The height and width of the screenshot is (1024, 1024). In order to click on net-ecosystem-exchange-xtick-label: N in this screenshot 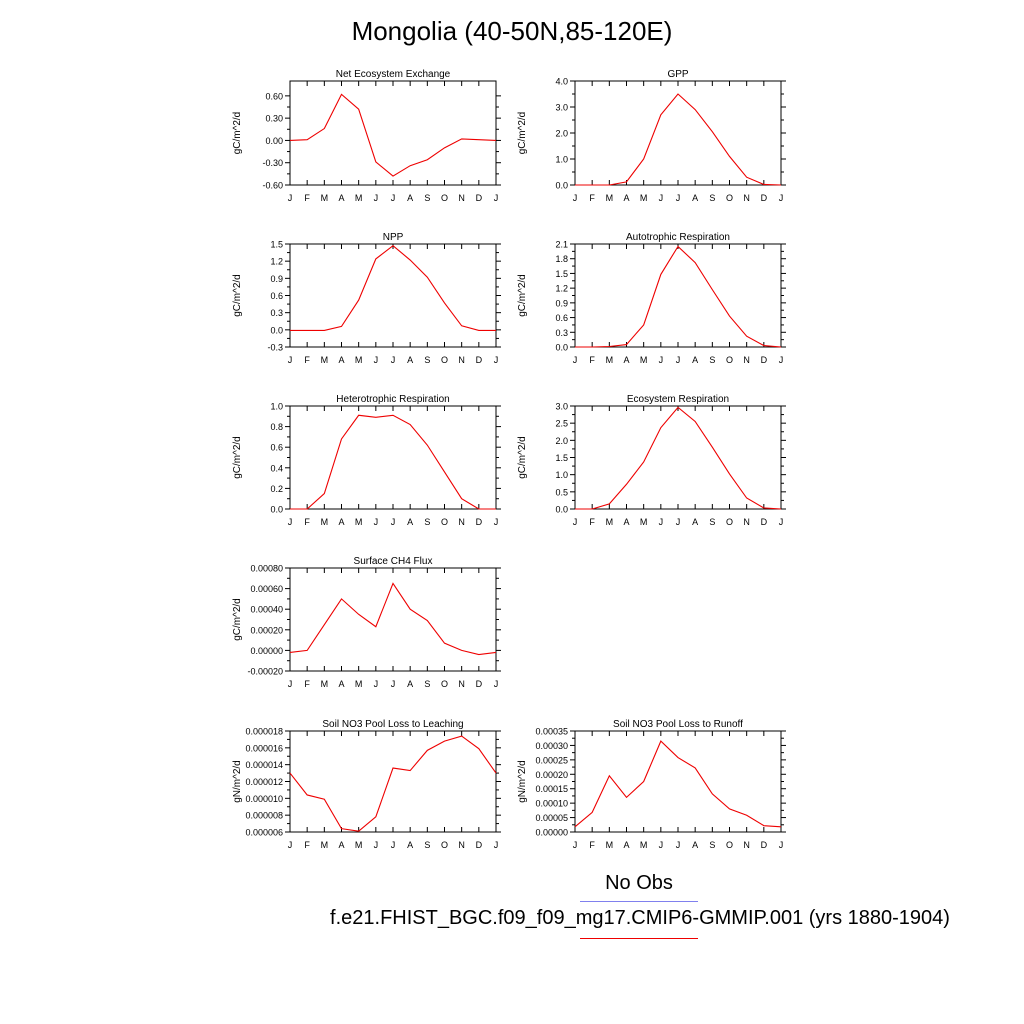, I will do `click(461, 198)`.